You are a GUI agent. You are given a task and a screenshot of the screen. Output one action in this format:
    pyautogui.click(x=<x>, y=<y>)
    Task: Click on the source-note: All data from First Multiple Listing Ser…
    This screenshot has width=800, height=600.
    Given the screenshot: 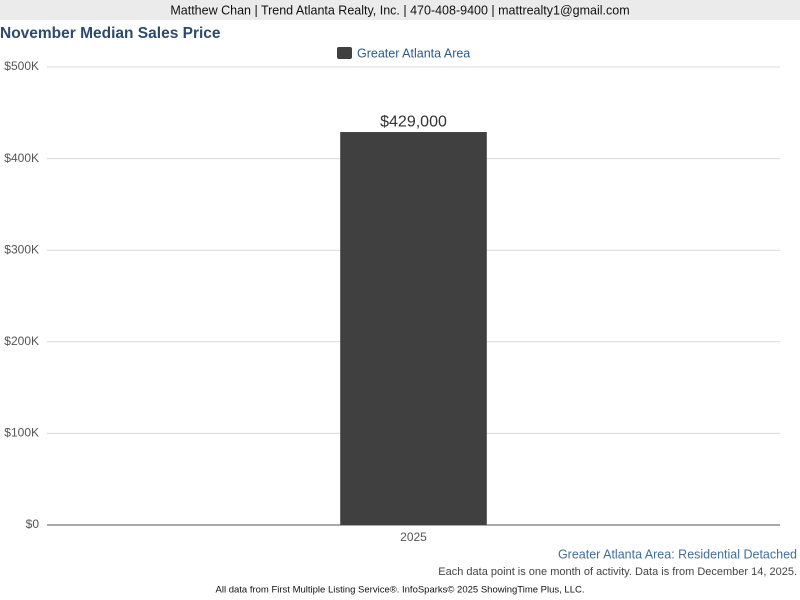 What is the action you would take?
    pyautogui.click(x=400, y=590)
    